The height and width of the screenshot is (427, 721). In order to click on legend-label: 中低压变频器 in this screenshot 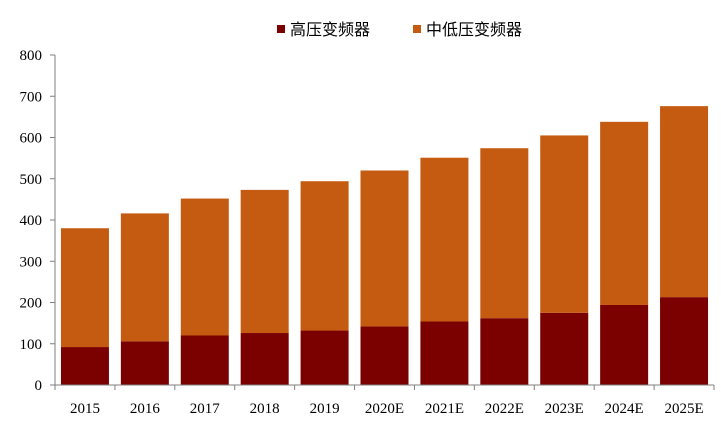, I will do `click(474, 29)`.